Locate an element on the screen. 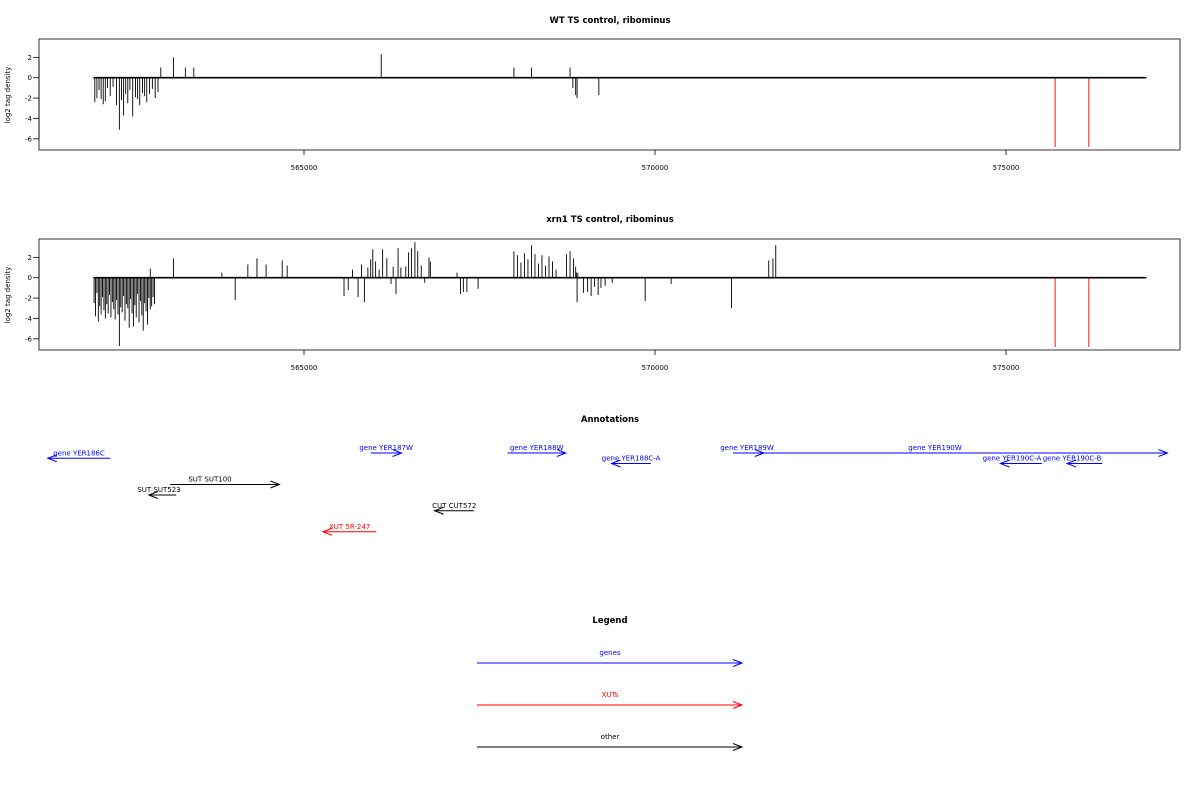 The width and height of the screenshot is (1200, 800). annotation-label: gene YER187W is located at coordinates (386, 448).